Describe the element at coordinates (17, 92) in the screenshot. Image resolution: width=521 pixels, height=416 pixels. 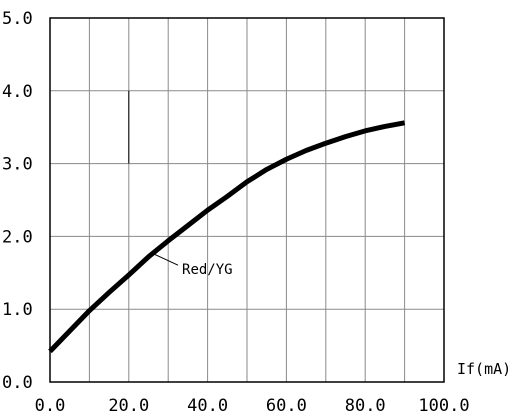
I see `y-tick-label: 4.0` at that location.